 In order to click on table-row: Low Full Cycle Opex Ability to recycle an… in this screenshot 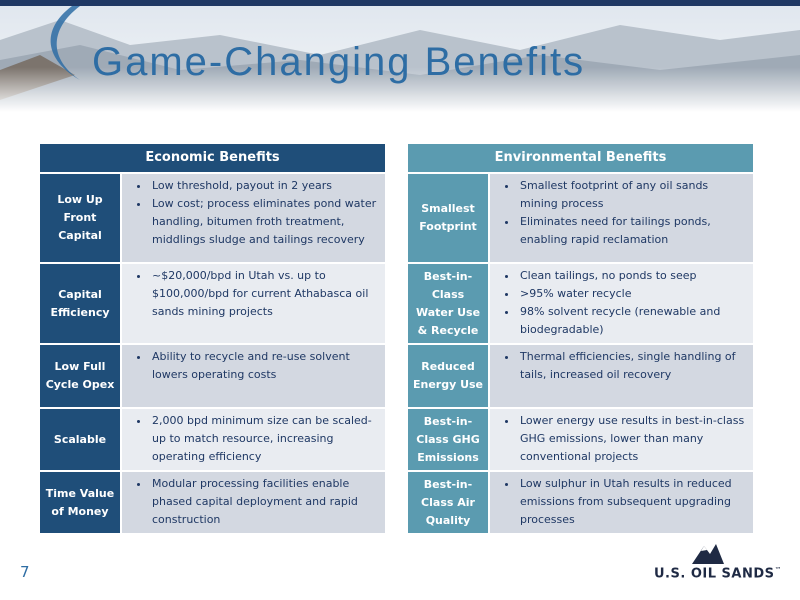, I will do `click(212, 375)`.